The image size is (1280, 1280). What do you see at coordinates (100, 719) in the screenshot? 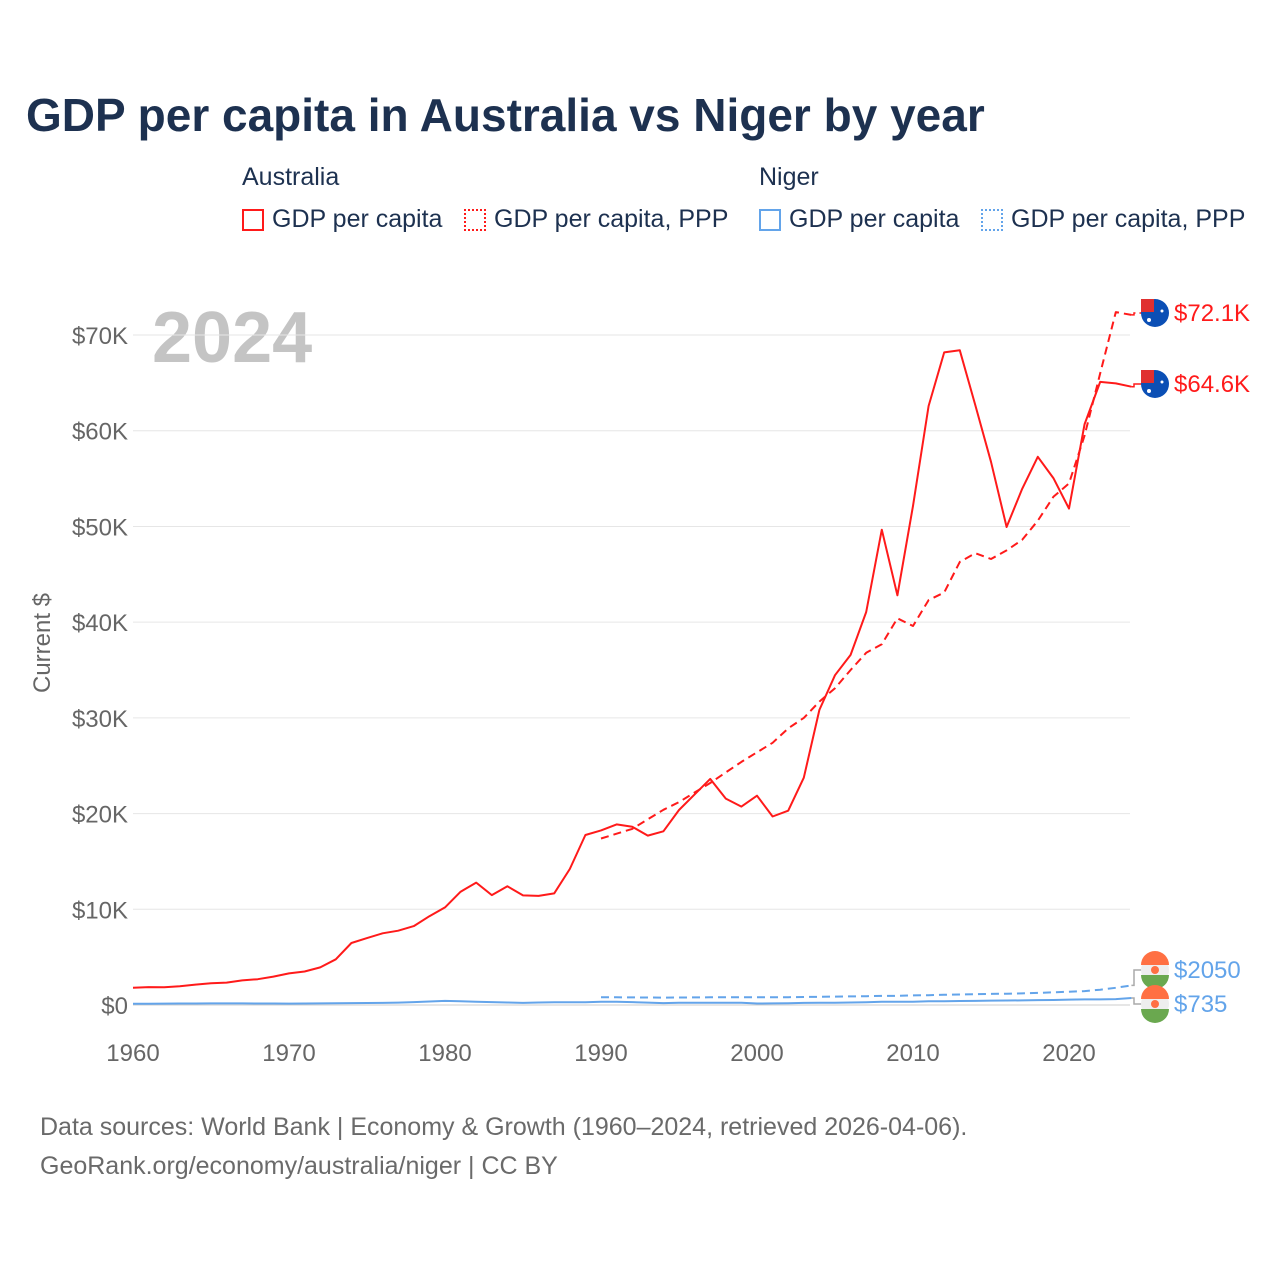
I see `y-tick-label: $30K` at bounding box center [100, 719].